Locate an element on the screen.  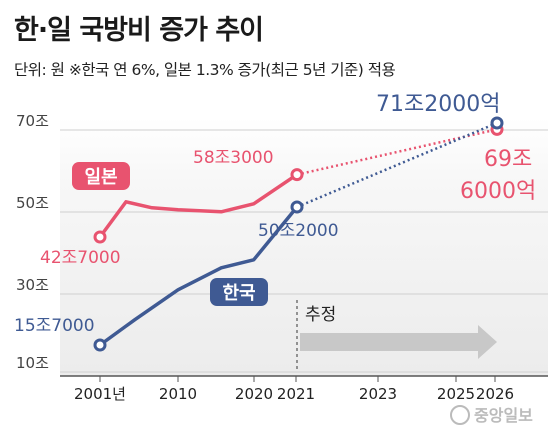
x-tick-label: 2001년 is located at coordinates (100, 394).